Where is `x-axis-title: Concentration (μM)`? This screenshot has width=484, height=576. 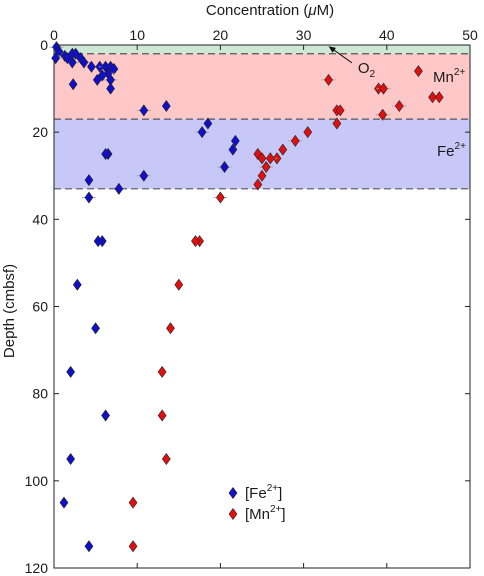
x-axis-title: Concentration (μM) is located at coordinates (270, 10).